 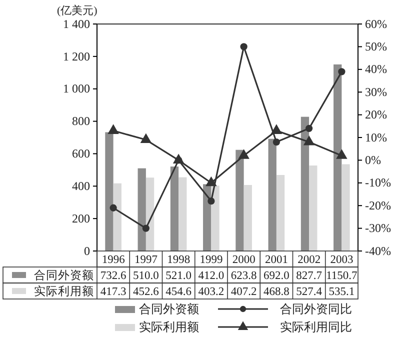 I want to click on data-label: 468.8, so click(x=277, y=292).